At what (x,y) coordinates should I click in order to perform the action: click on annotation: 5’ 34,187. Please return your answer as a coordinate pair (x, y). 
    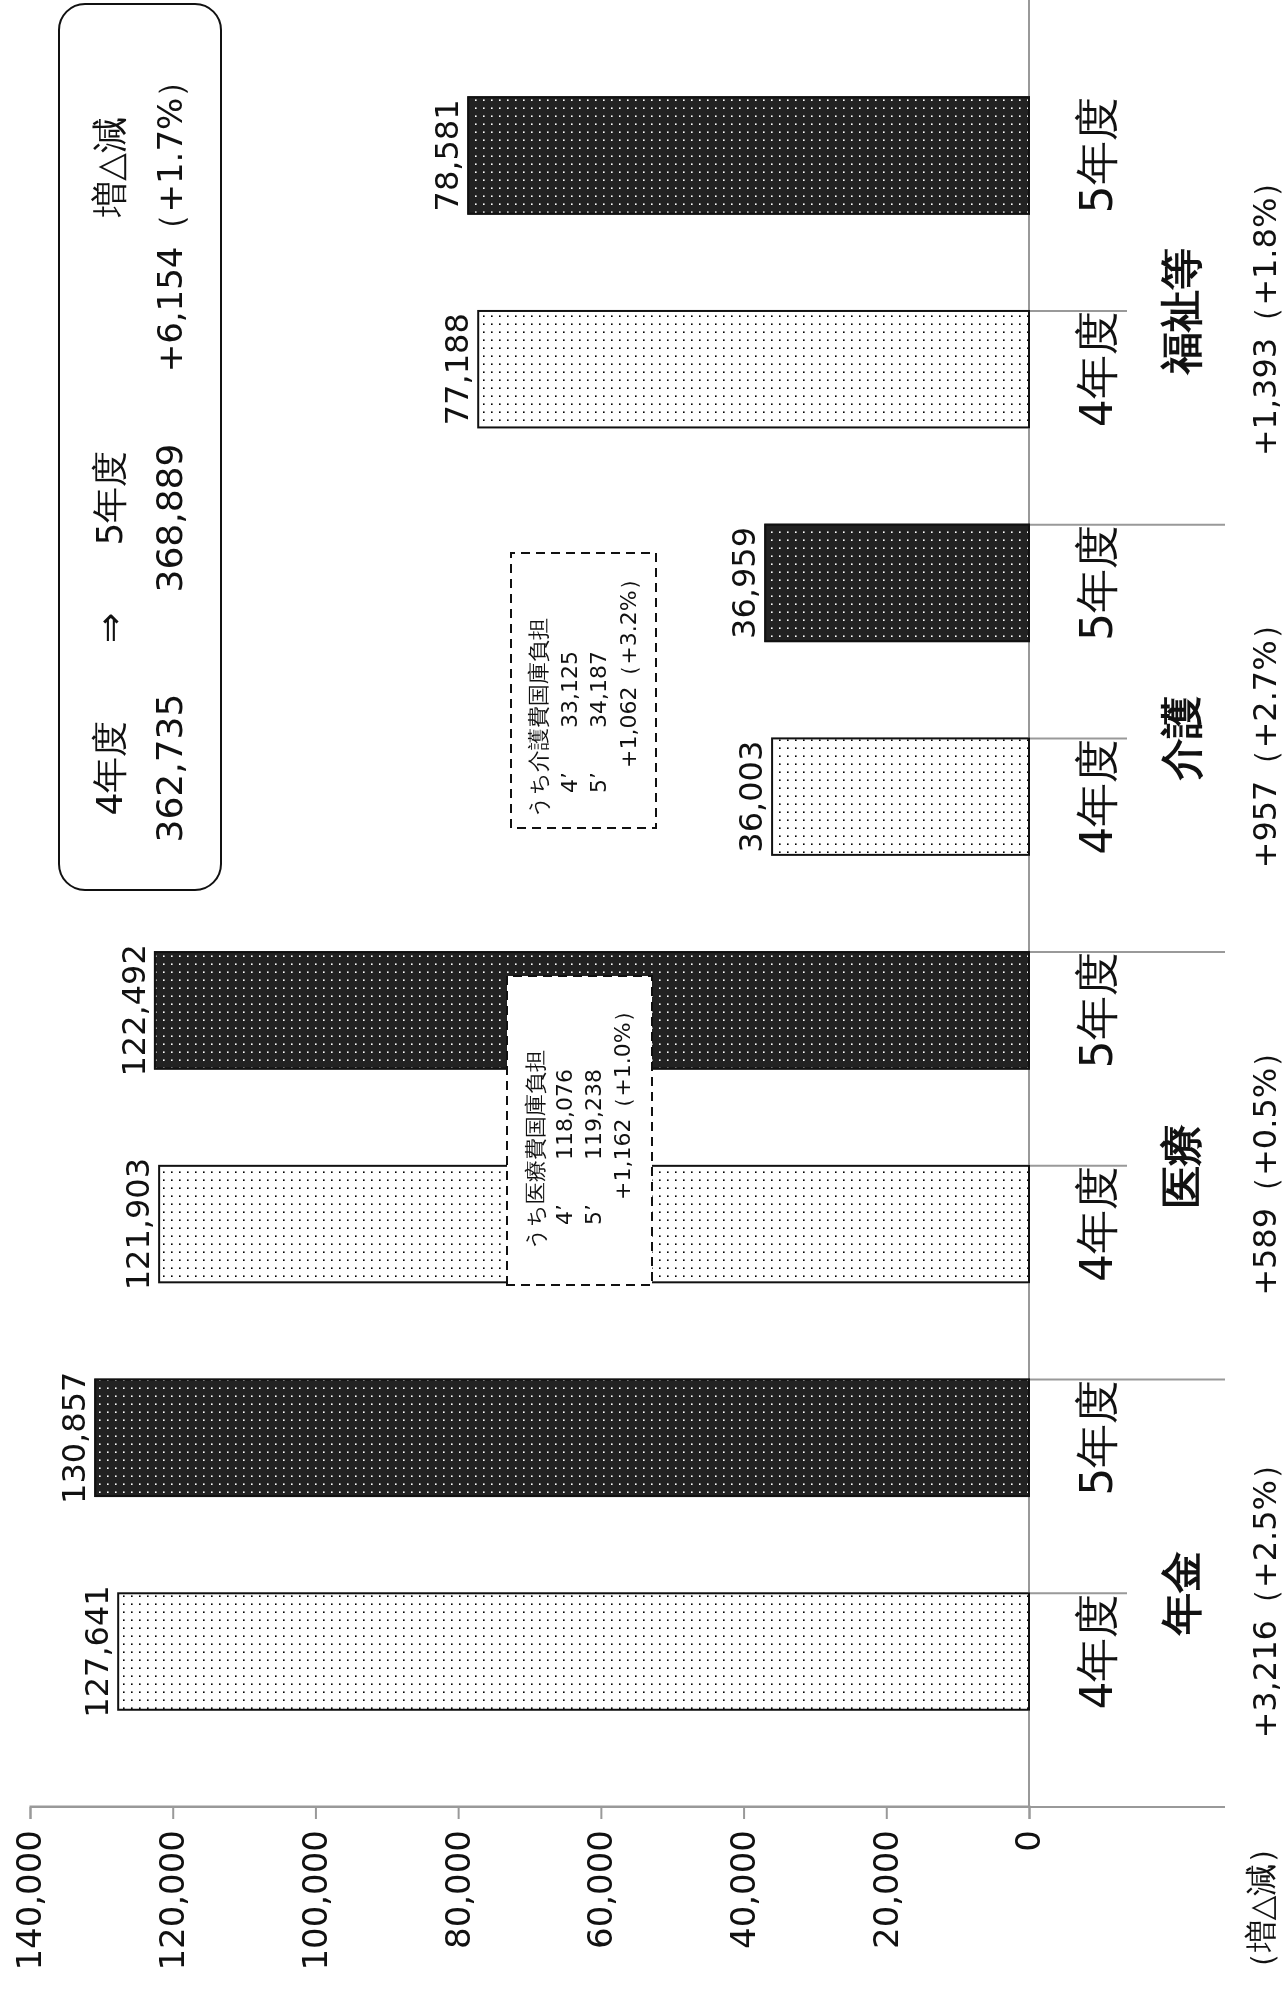
    Looking at the image, I should click on (598, 722).